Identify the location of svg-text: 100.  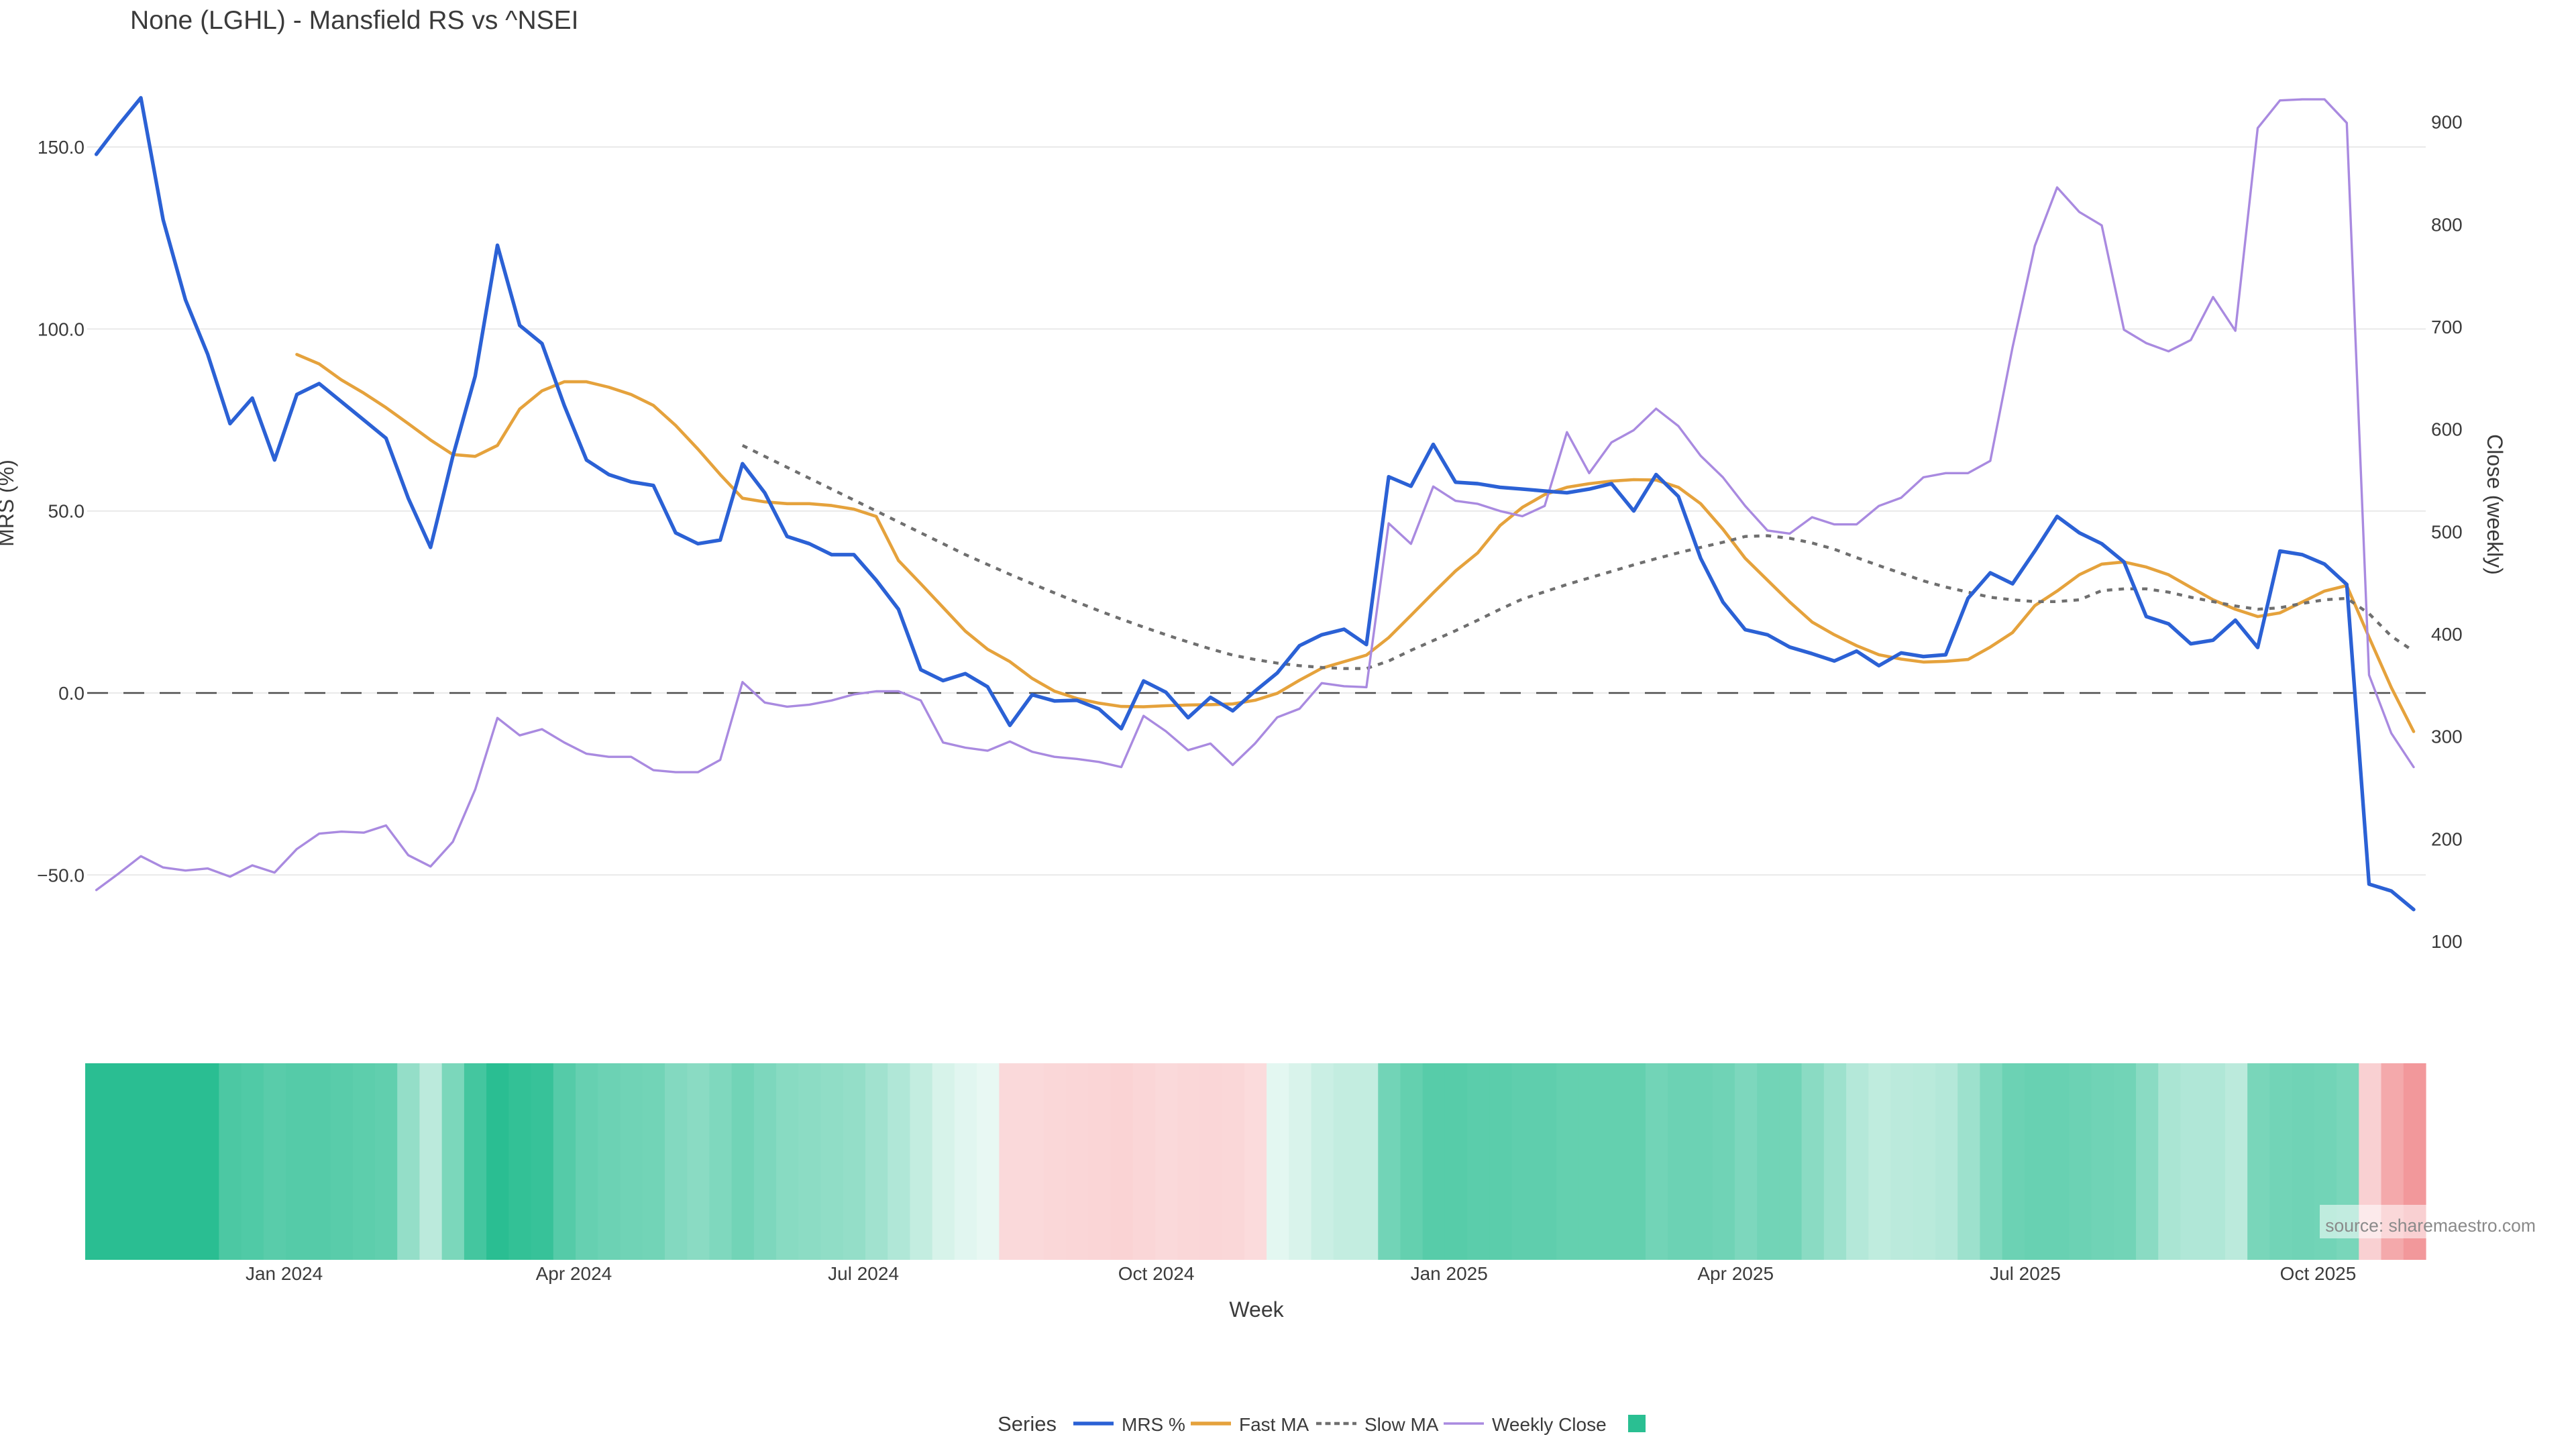
(2447, 941).